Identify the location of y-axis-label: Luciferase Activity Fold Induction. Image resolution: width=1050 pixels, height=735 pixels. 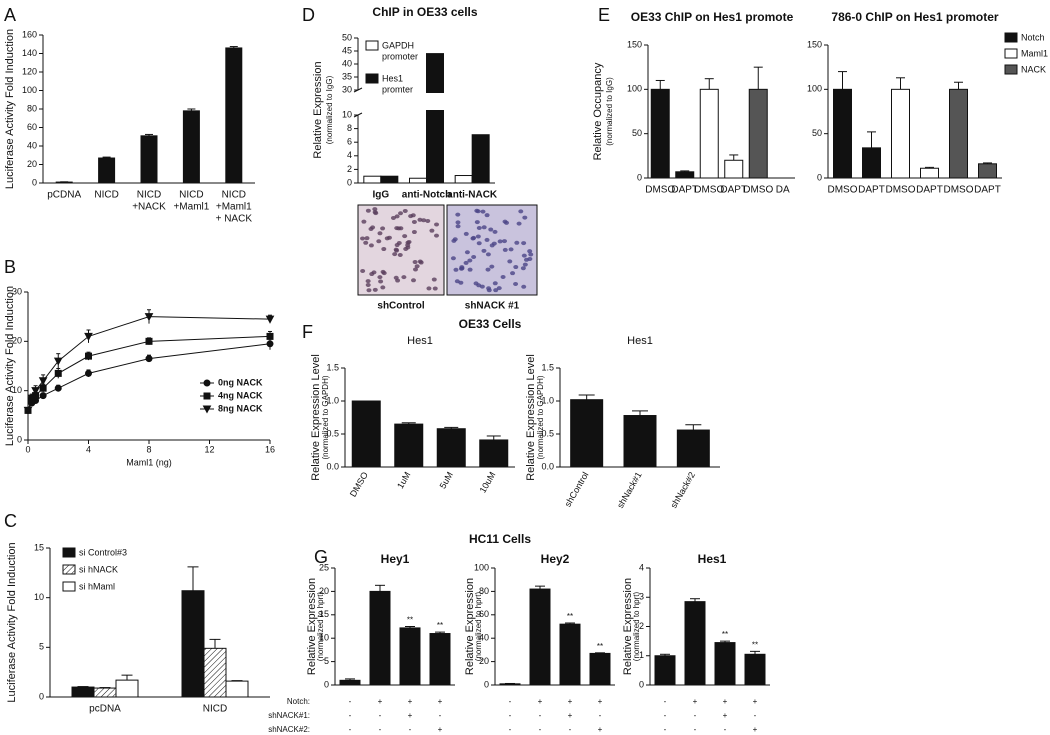
(10, 109).